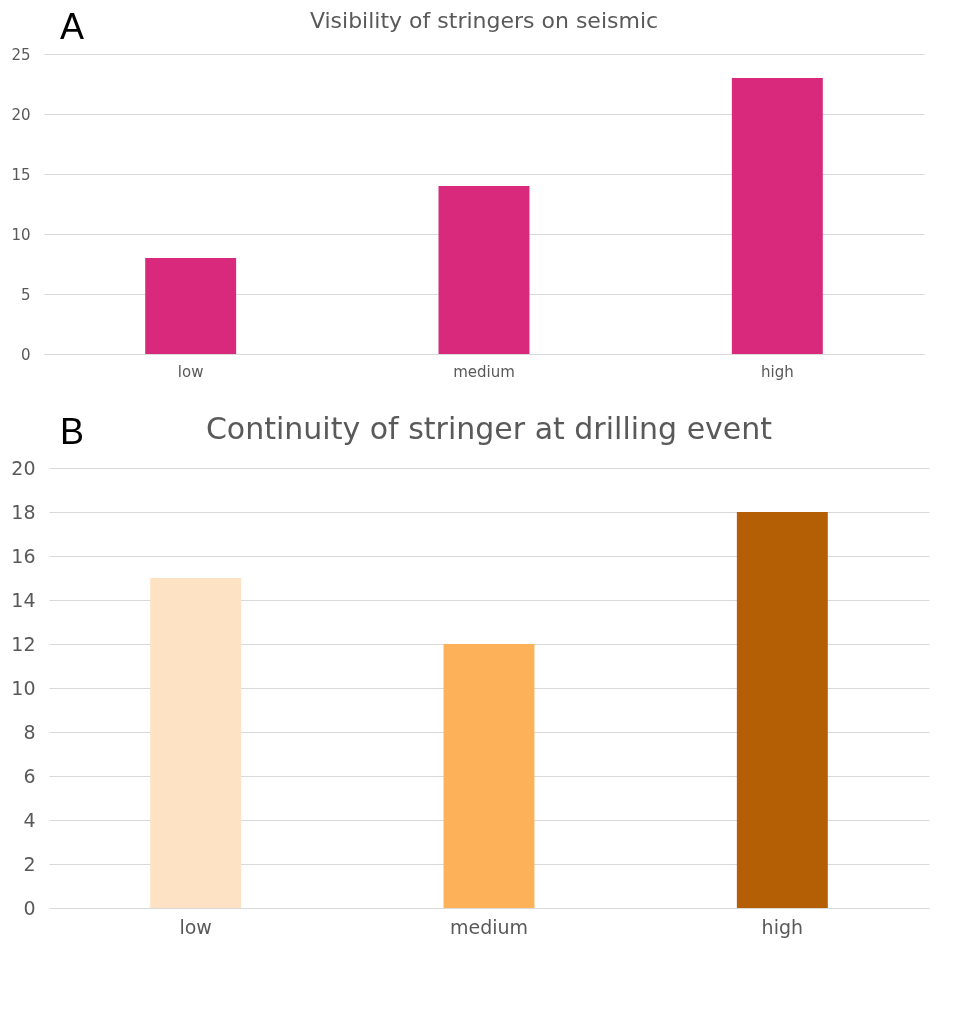 The height and width of the screenshot is (1024, 964). I want to click on y-tick-label: 6, so click(29, 775).